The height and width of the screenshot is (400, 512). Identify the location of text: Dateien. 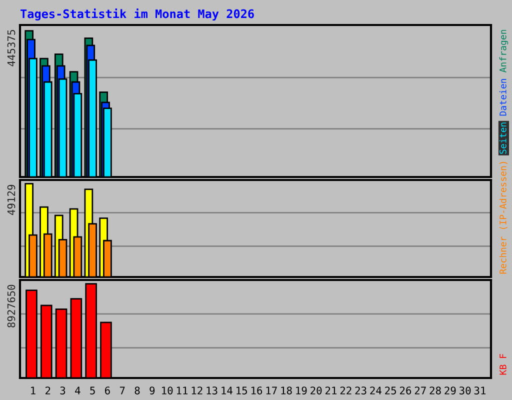
(502, 97).